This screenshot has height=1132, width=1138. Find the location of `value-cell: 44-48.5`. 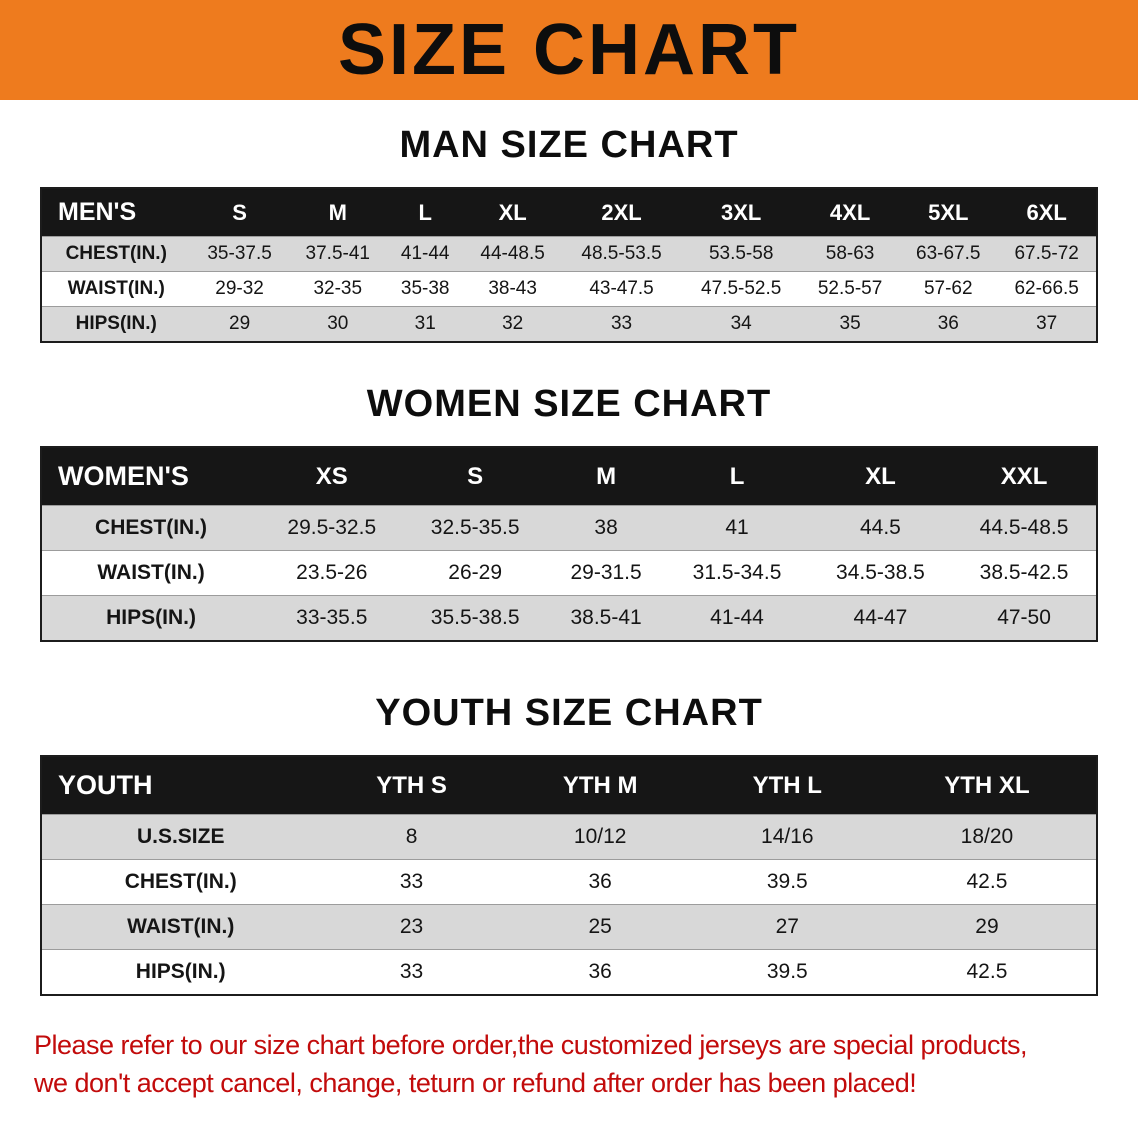

value-cell: 44-48.5 is located at coordinates (512, 254).